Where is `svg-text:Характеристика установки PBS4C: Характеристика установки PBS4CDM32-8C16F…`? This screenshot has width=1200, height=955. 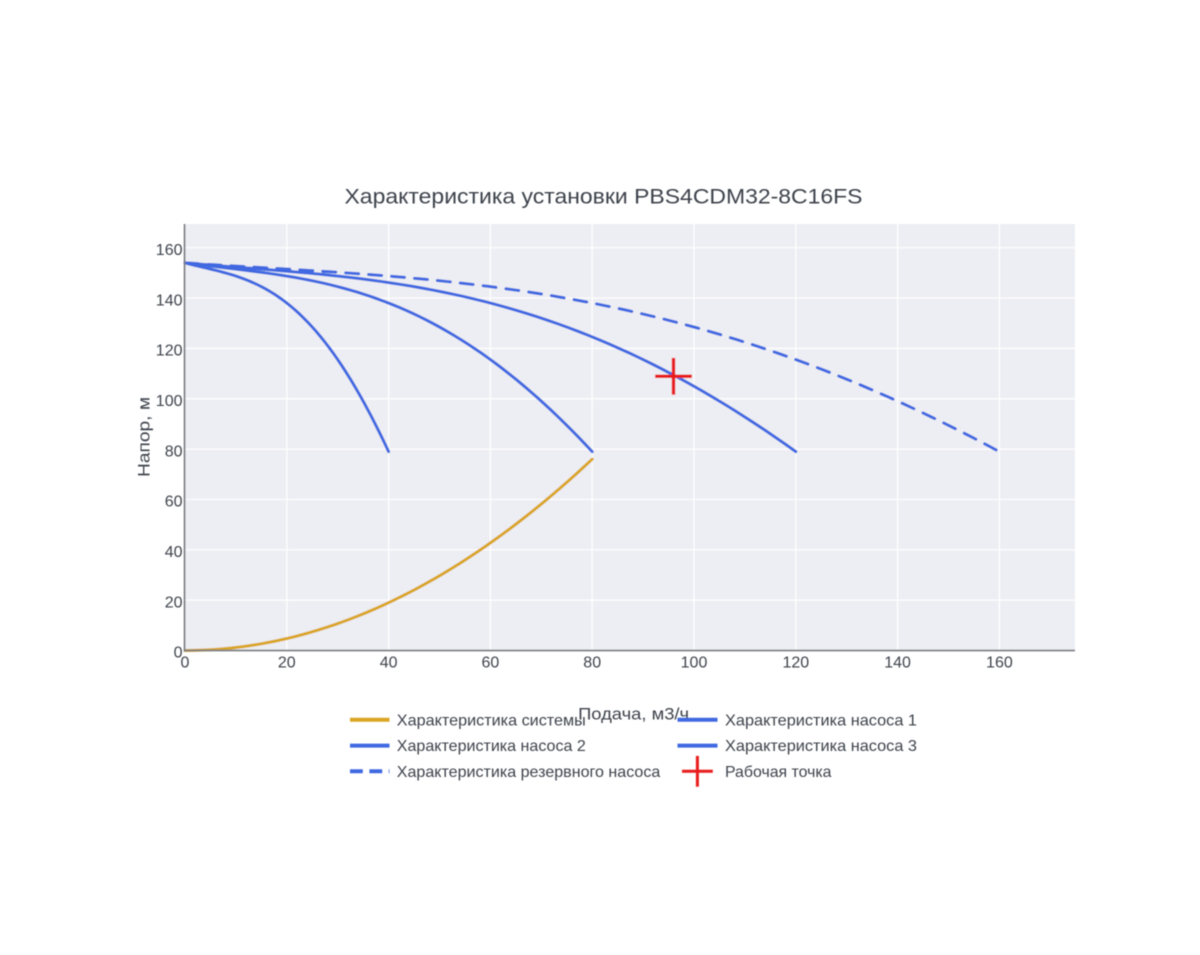
svg-text:Характеристика установки PBS4C: Характеристика установки PBS4CDM32-8C16F… is located at coordinates (604, 197).